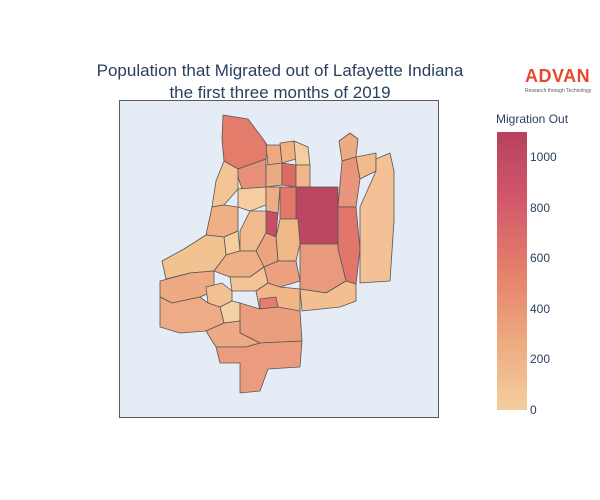  Describe the element at coordinates (543, 157) in the screenshot. I see `colorbar-tick-label: 1000` at that location.